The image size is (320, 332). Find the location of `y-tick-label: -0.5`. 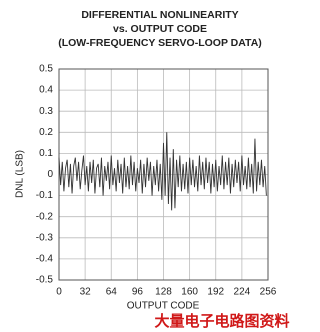

y-tick-label: -0.5 is located at coordinates (45, 280).